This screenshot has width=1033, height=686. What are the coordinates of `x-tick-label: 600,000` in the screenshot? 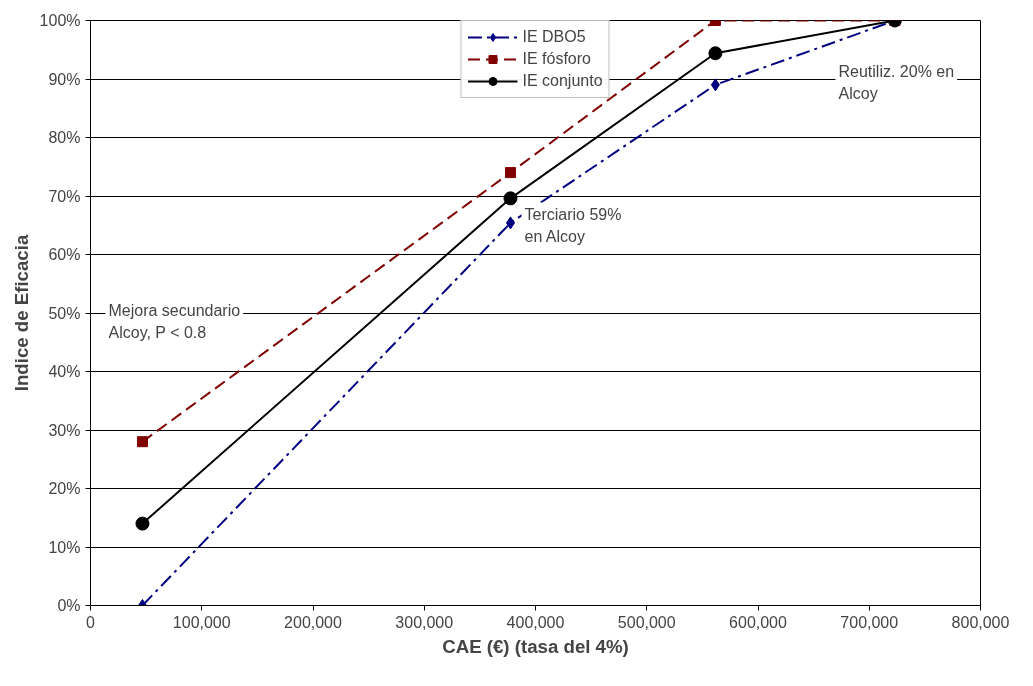 It's located at (758, 622).